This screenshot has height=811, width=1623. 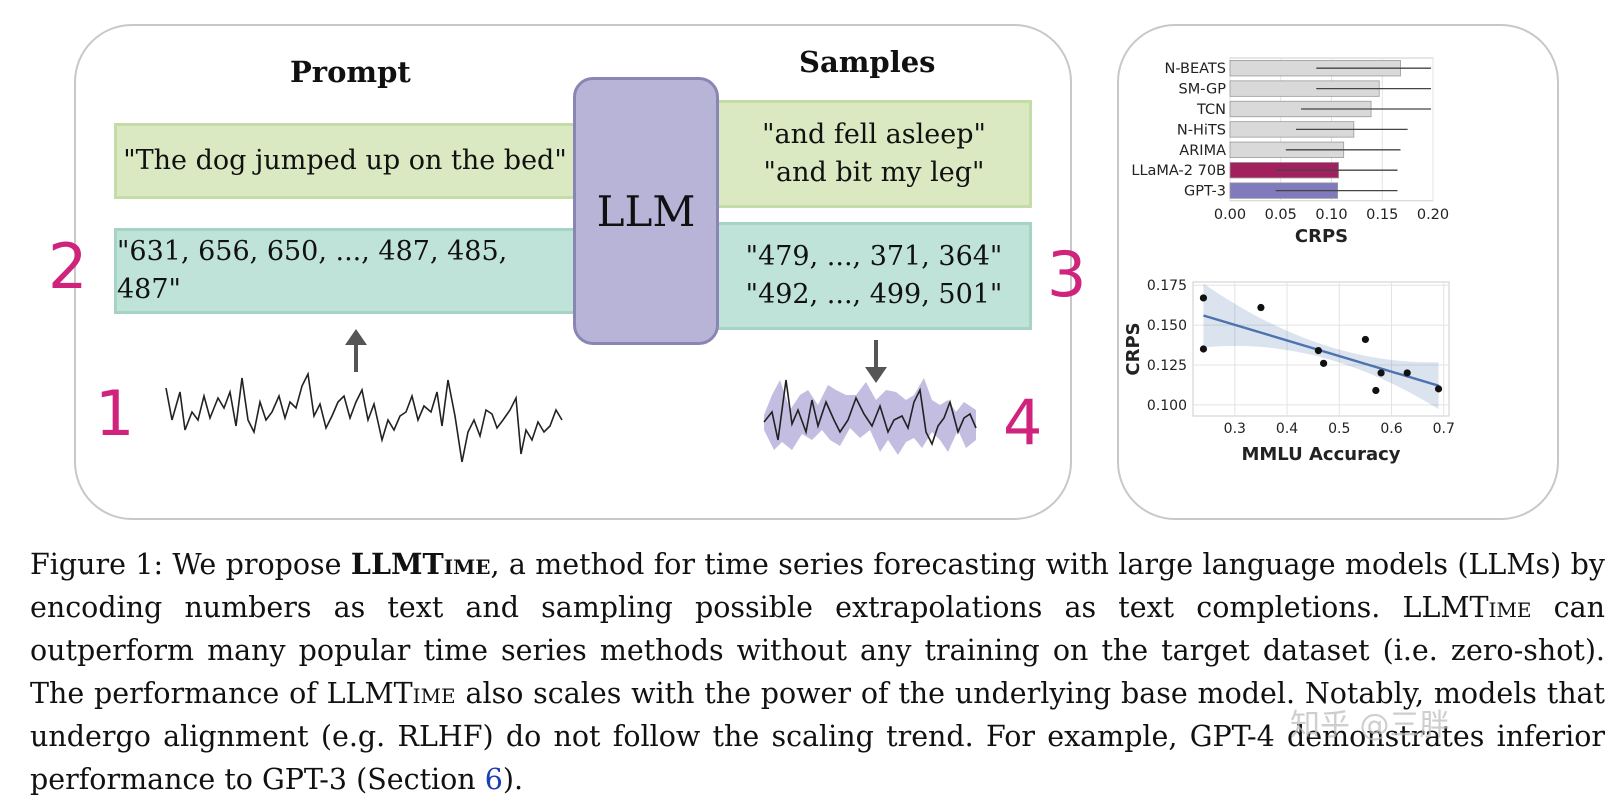 I want to click on down-arrow-icon, so click(x=876, y=361).